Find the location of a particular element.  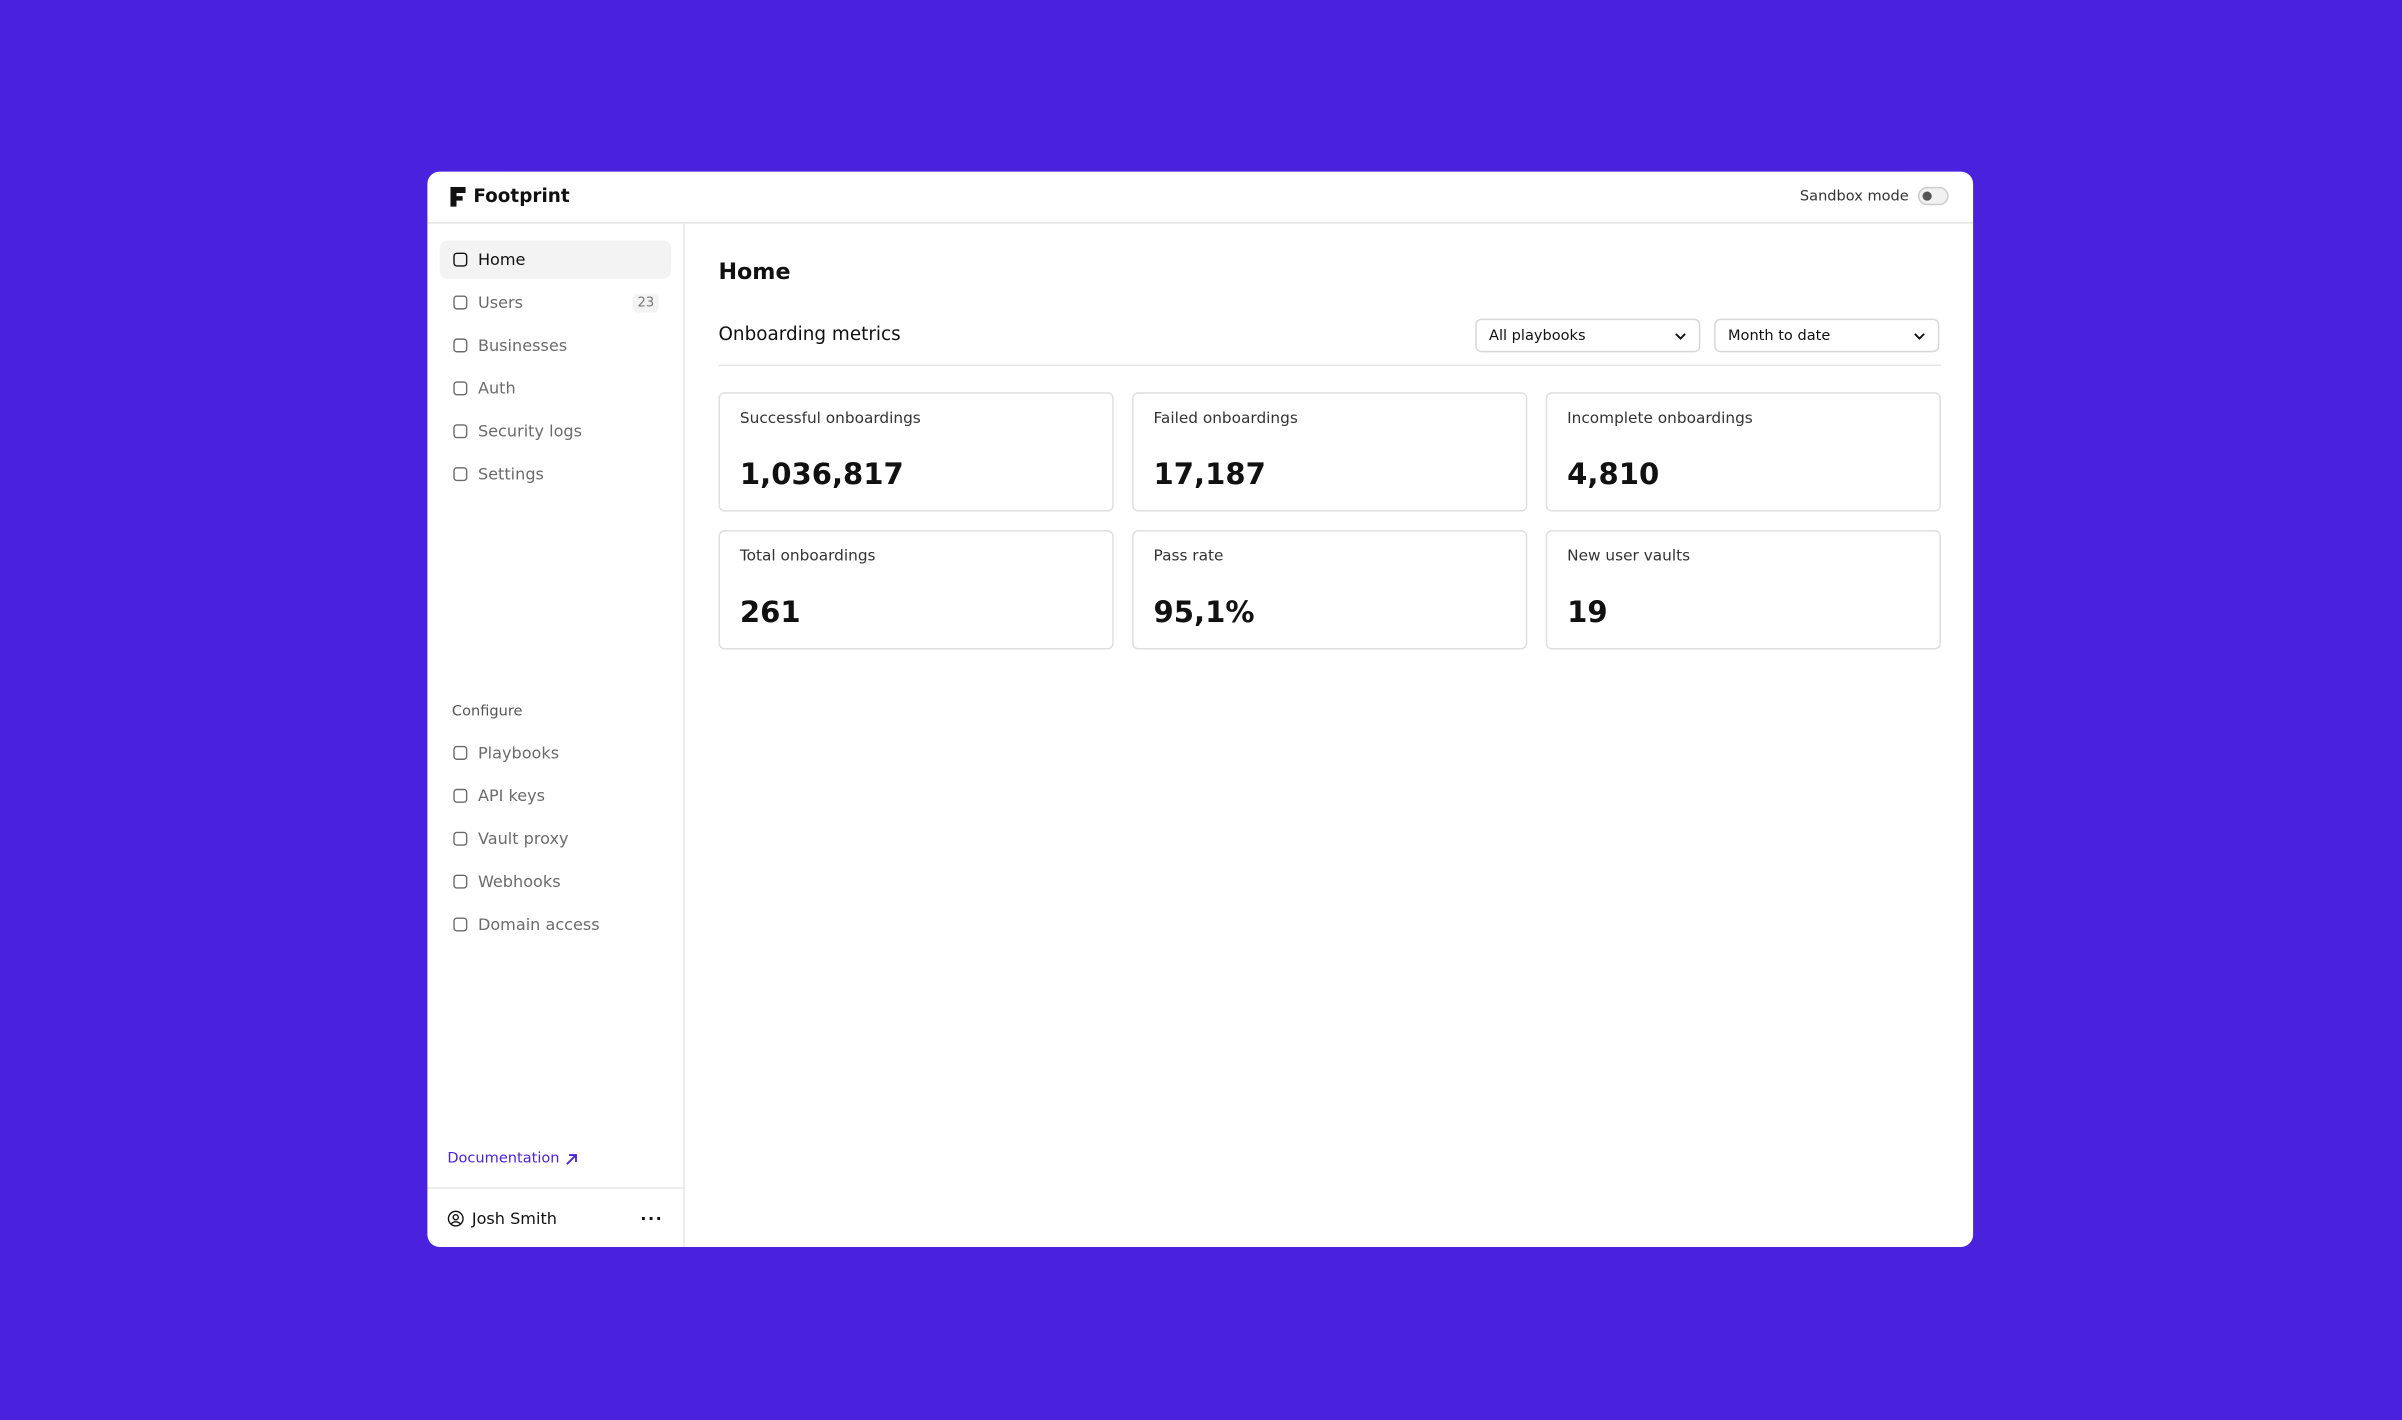

metric-value: 19 is located at coordinates (1587, 612).